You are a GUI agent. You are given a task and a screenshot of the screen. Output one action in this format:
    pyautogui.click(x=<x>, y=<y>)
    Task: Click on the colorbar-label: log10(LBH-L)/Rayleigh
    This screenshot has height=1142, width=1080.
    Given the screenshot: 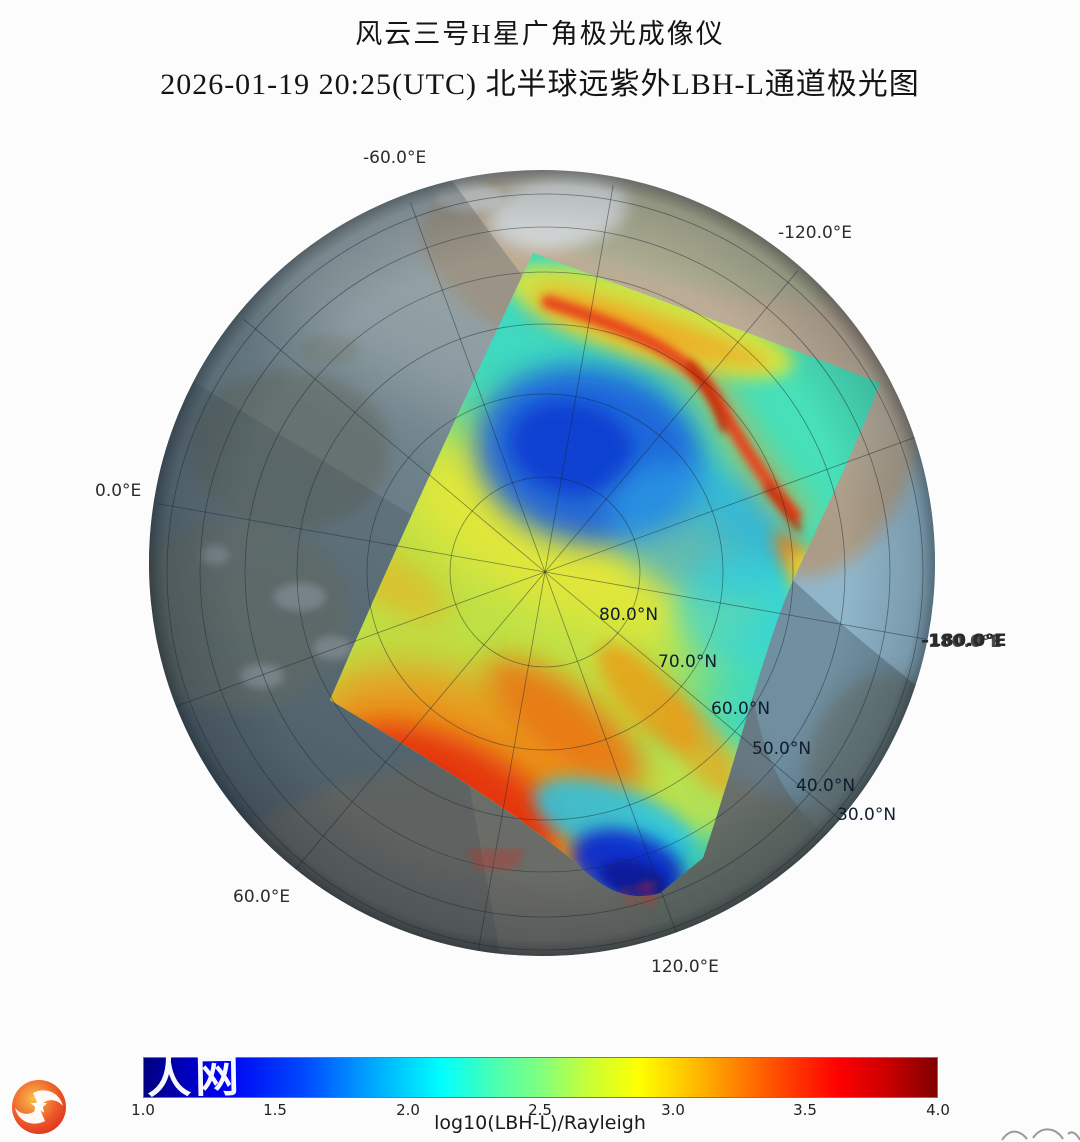 What is the action you would take?
    pyautogui.click(x=540, y=1123)
    